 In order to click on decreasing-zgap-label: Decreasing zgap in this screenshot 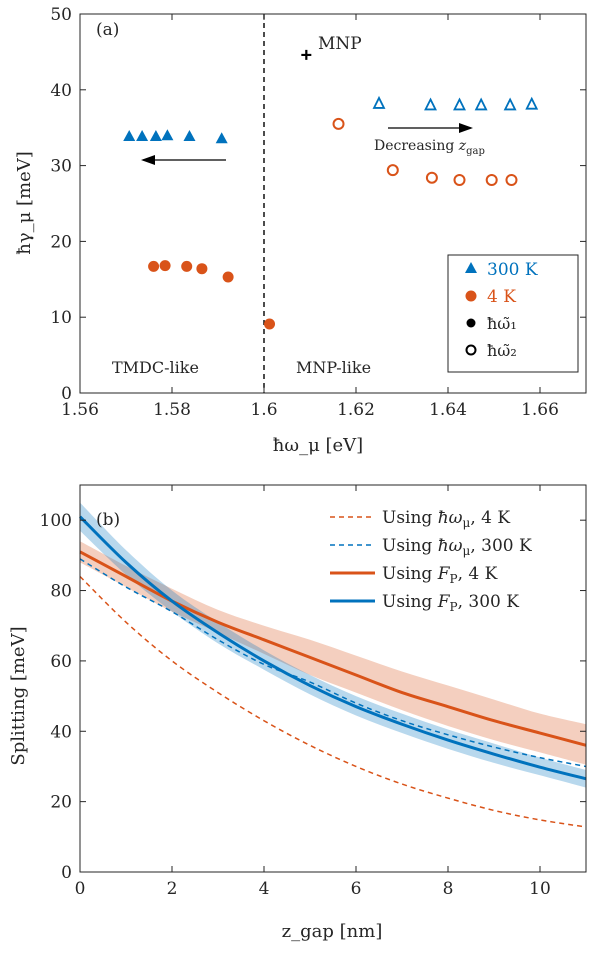, I will do `click(429, 147)`.